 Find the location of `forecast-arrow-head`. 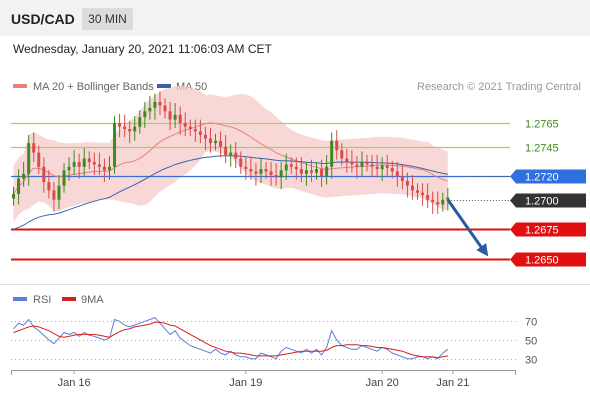

forecast-arrow-head is located at coordinates (482, 250).